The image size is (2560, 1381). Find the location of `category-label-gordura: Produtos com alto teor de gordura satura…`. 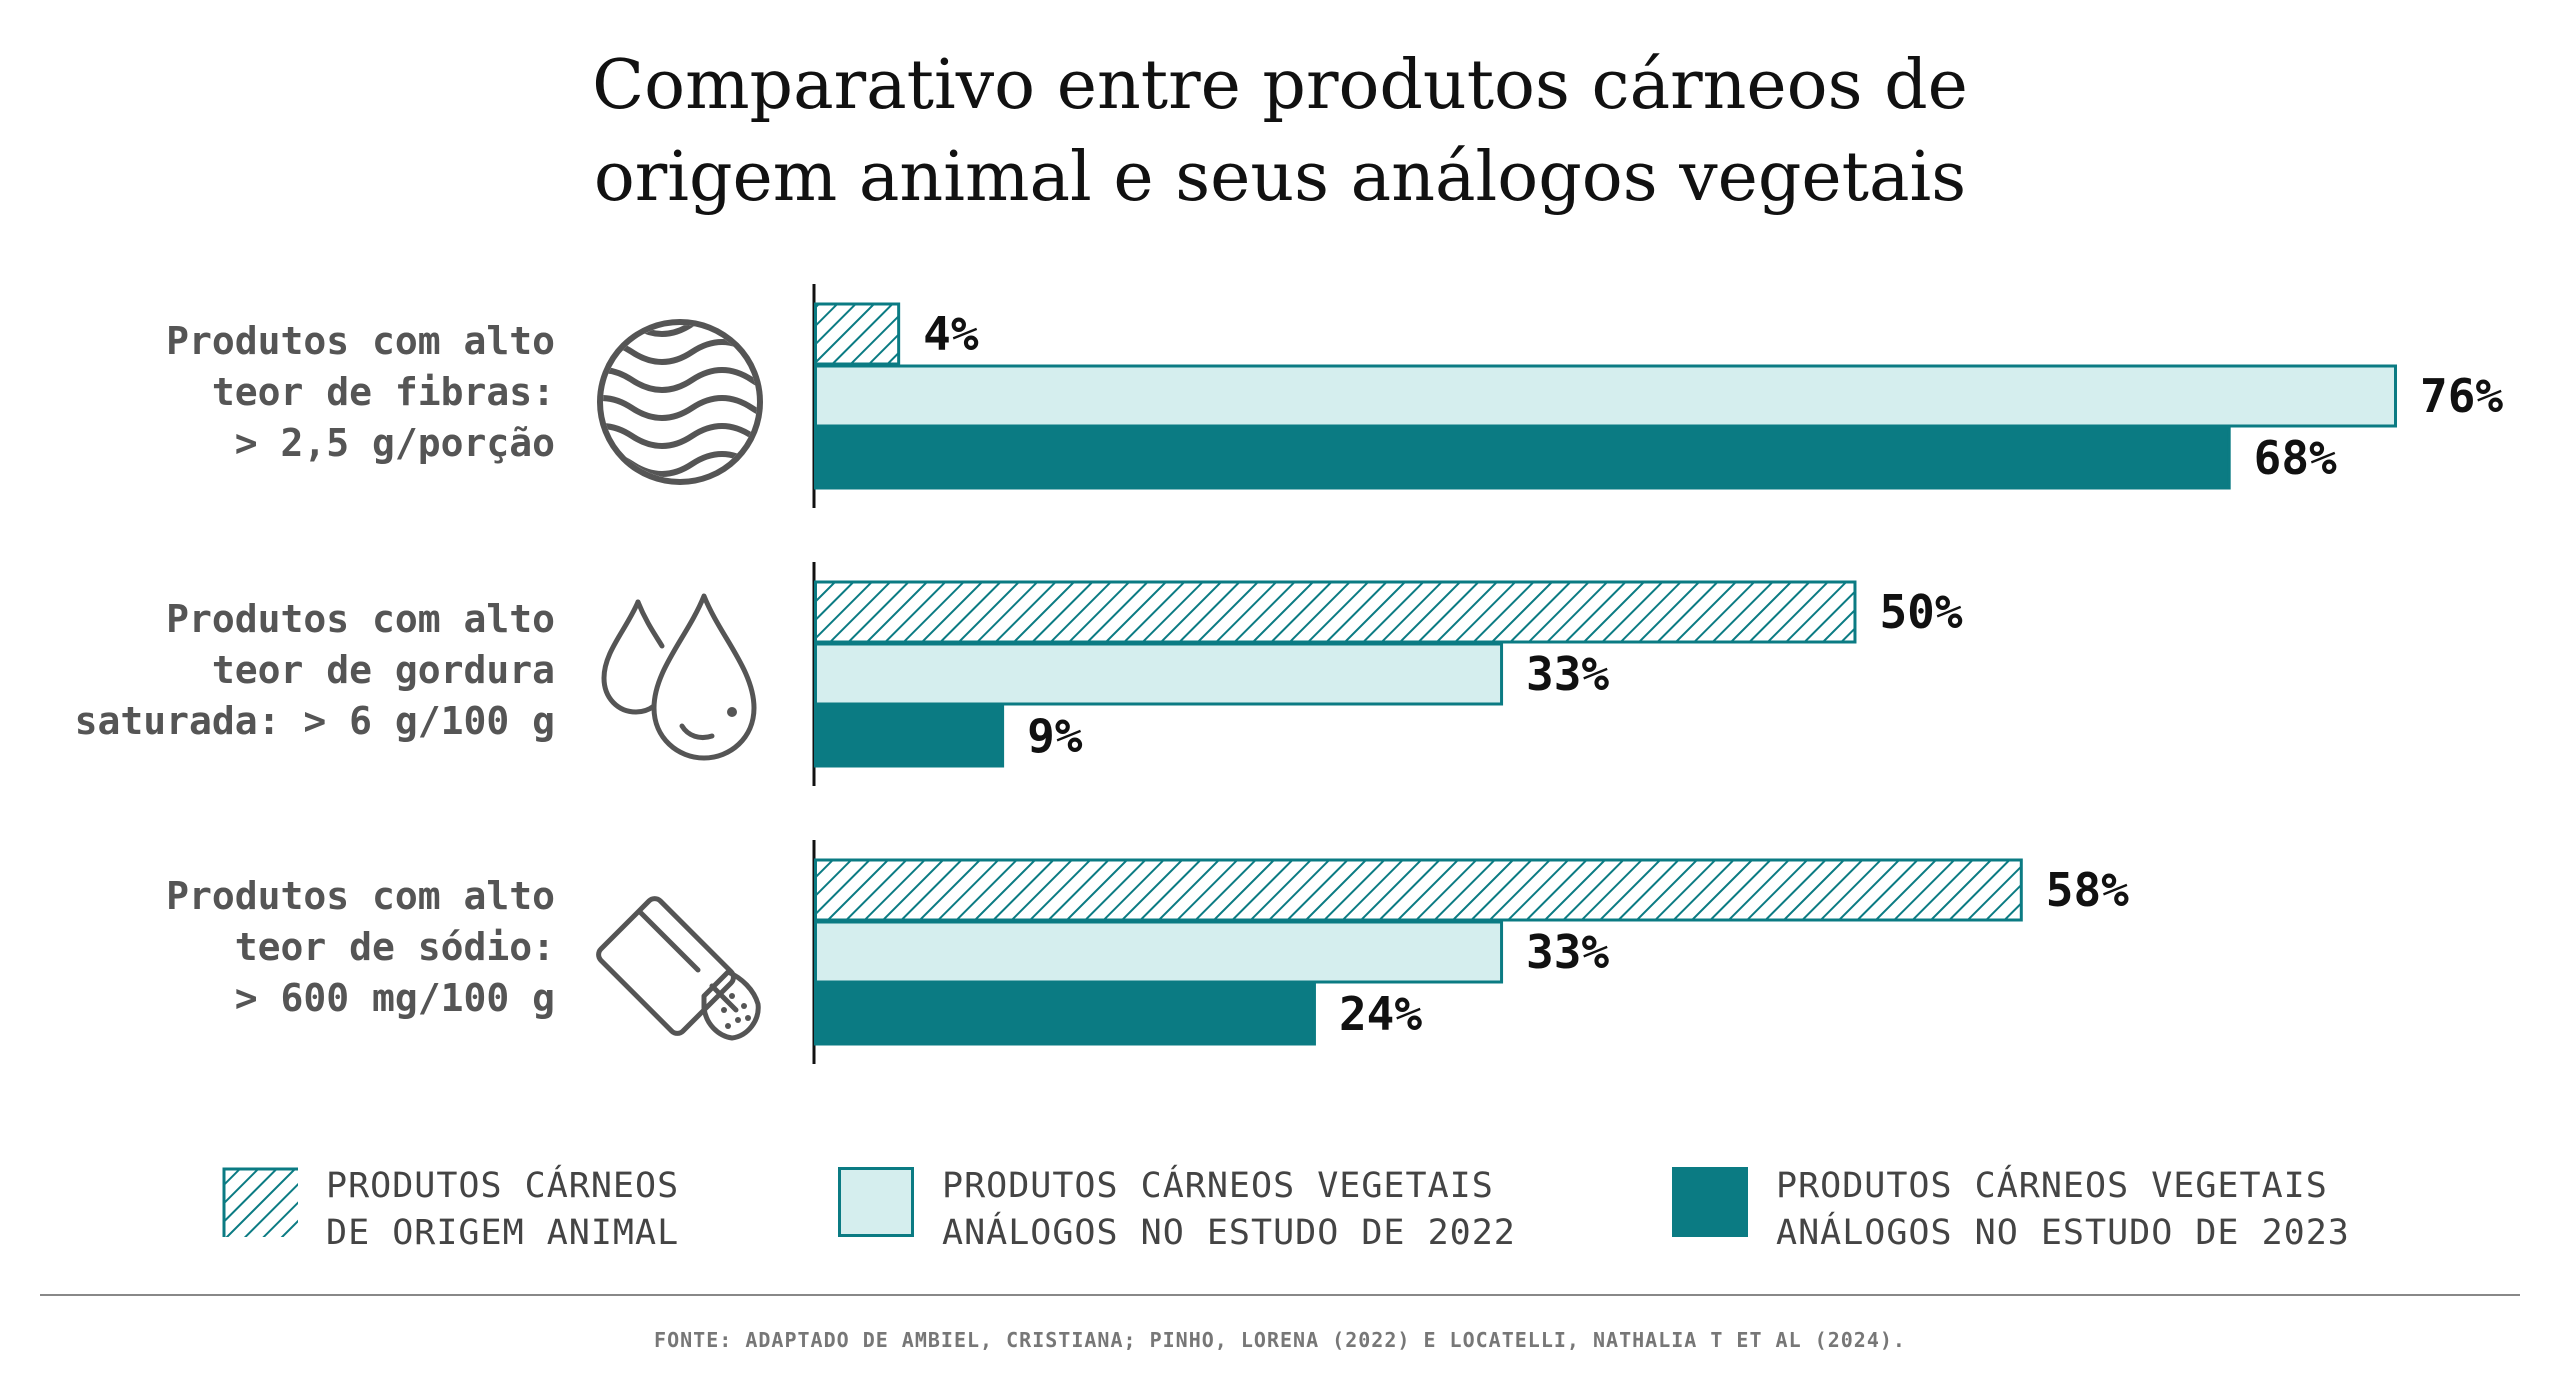

category-label-gordura: Produtos com alto teor de gordura satura… is located at coordinates (287, 670).